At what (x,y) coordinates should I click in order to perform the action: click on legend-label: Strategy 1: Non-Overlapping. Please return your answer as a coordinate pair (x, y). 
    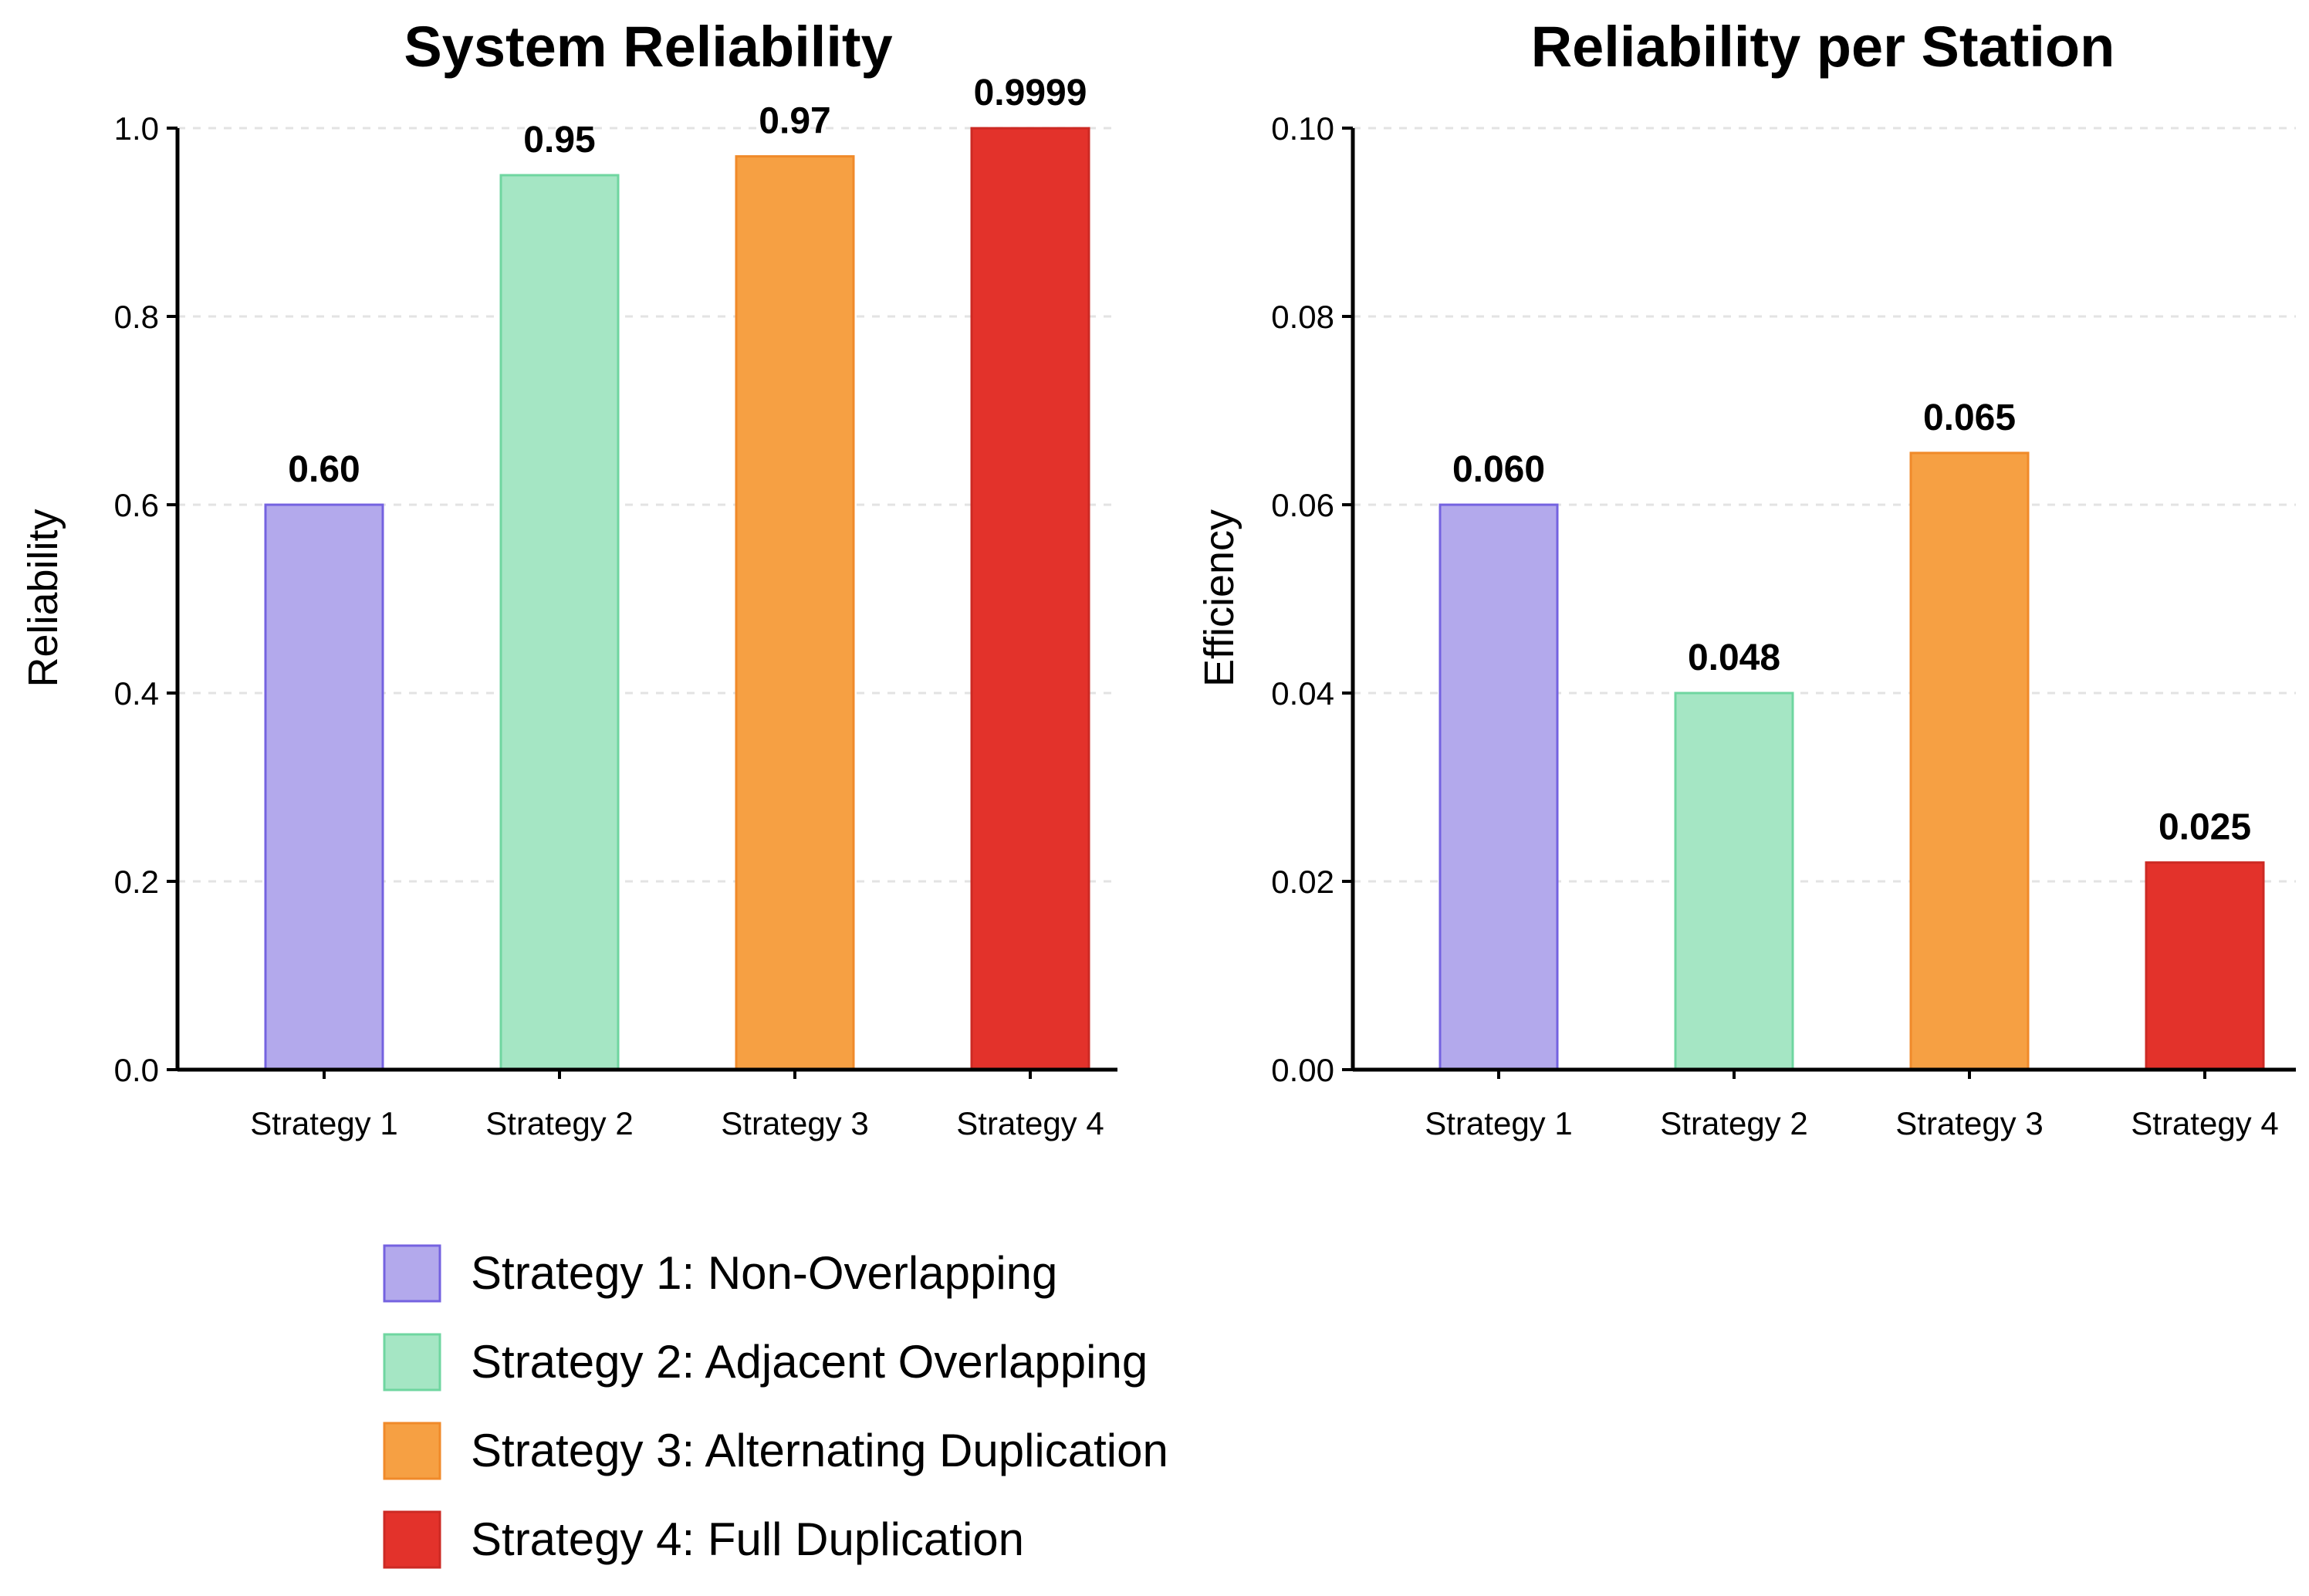
    Looking at the image, I should click on (764, 1273).